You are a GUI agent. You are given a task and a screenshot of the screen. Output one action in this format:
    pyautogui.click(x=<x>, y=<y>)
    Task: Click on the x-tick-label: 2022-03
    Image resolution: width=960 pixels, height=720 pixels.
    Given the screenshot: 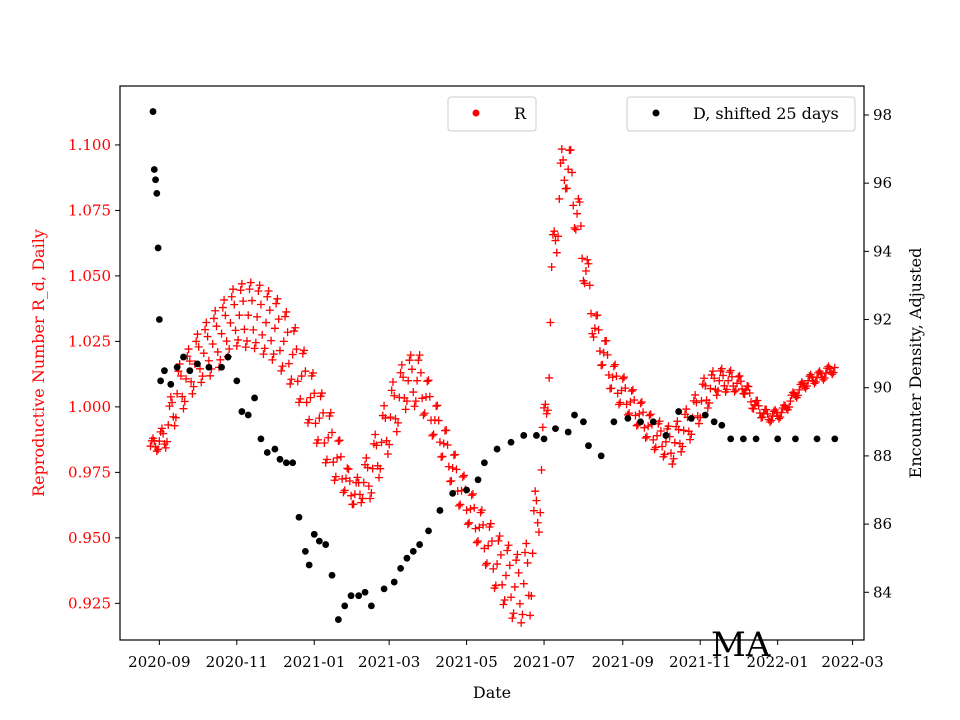 What is the action you would take?
    pyautogui.click(x=852, y=662)
    